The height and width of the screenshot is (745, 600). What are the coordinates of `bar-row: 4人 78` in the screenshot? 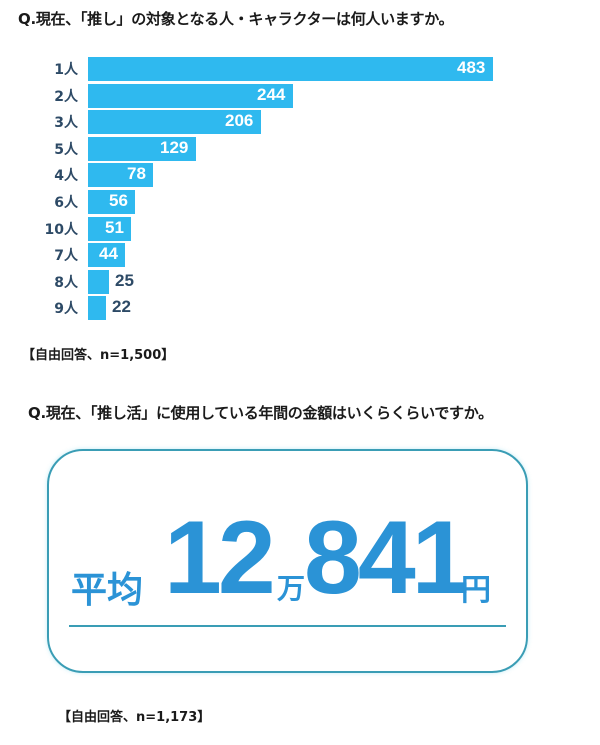 It's located at (300, 175).